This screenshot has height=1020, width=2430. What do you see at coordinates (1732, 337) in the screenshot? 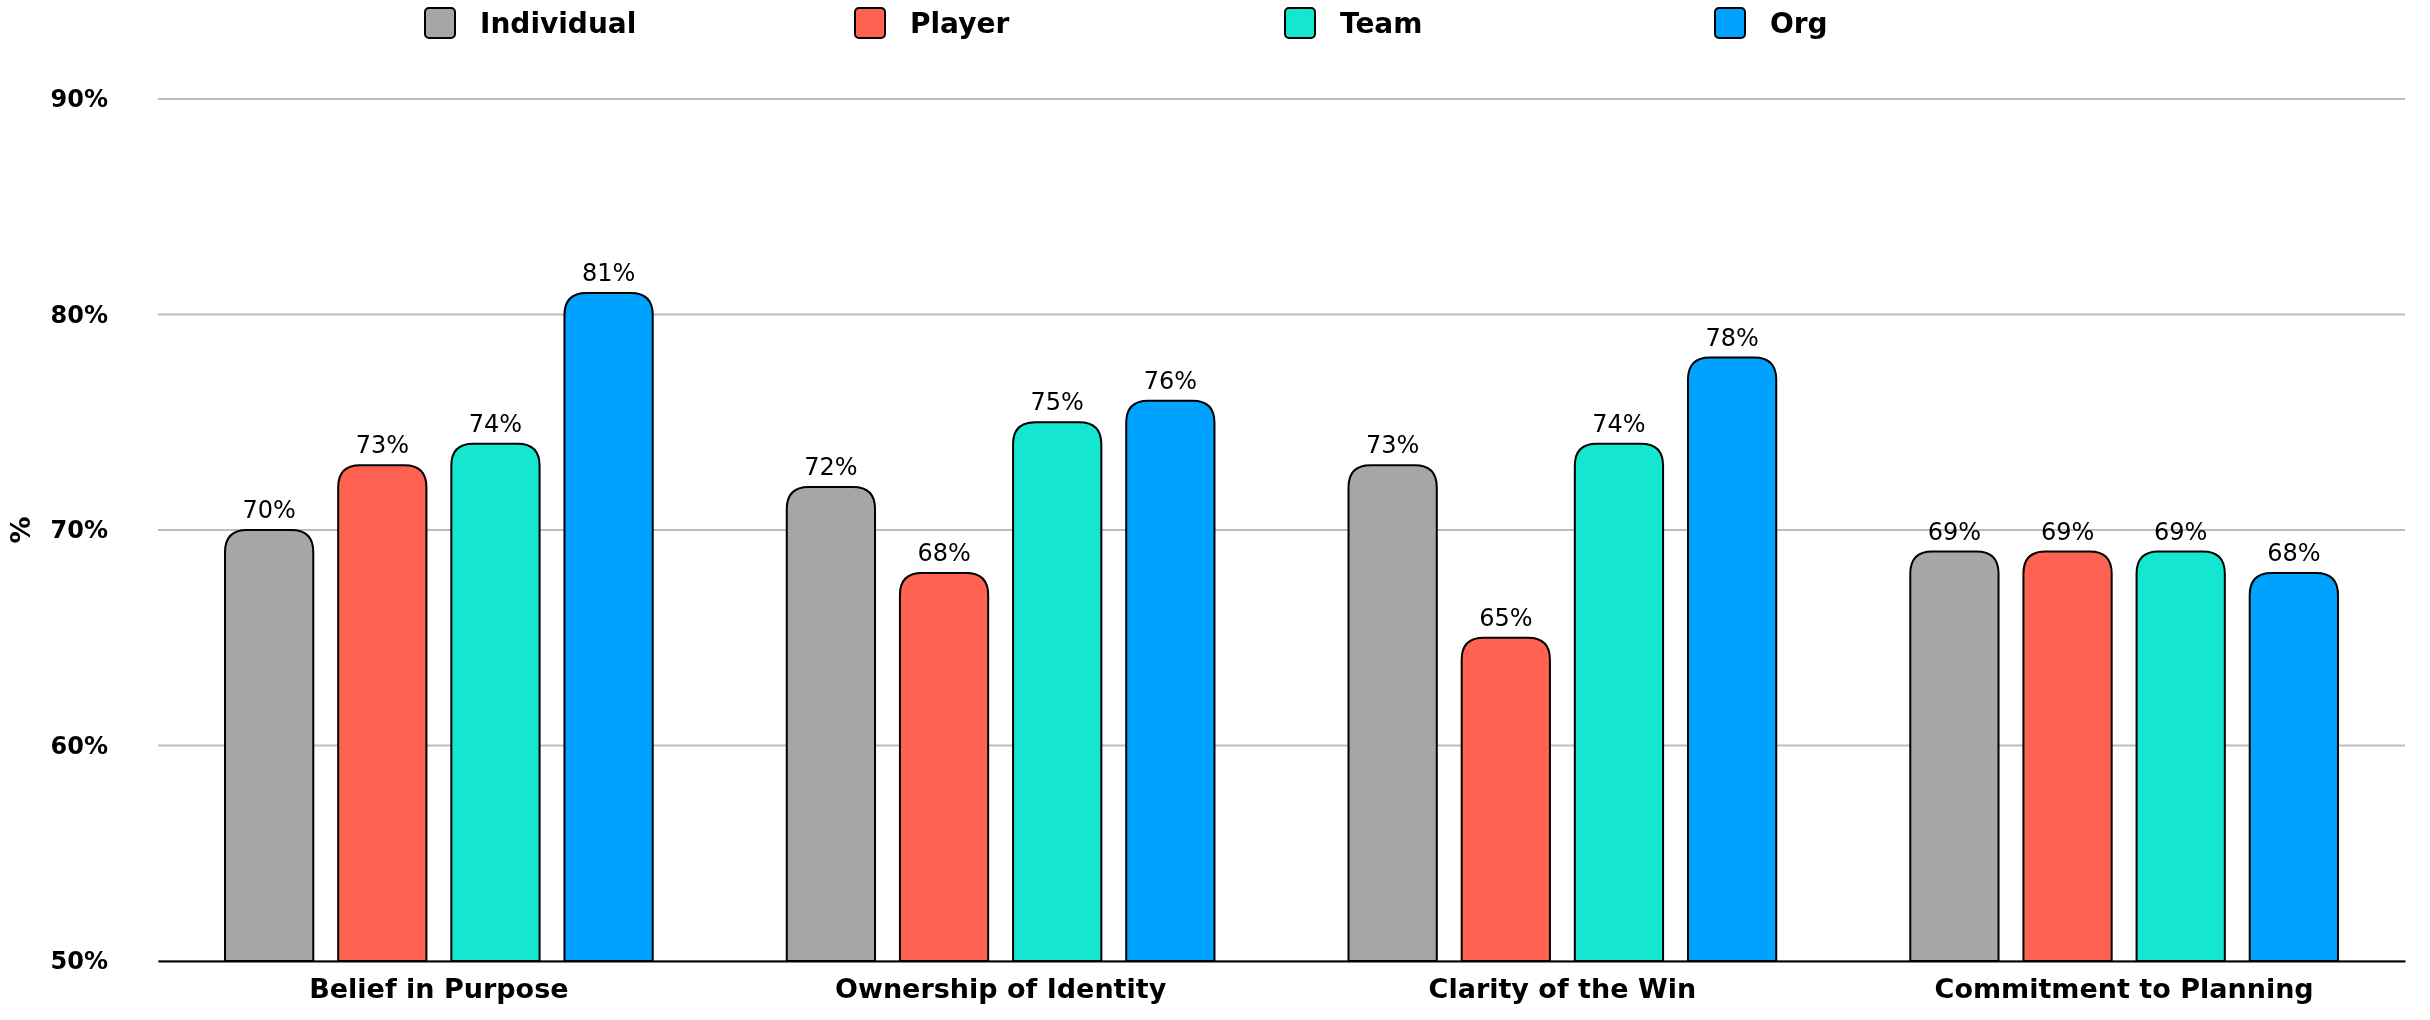
I see `data-label: 78%` at bounding box center [1732, 337].